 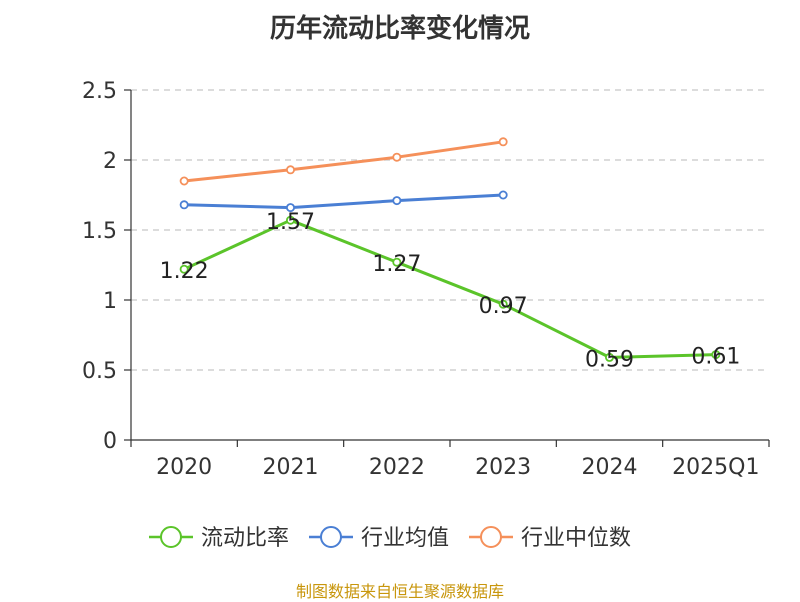 I want to click on x-tick-label: 2021, so click(x=291, y=467).